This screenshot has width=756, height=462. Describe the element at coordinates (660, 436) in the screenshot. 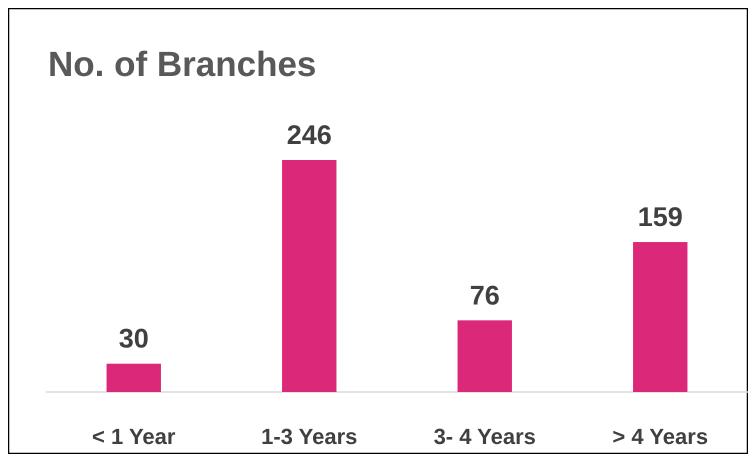

I see `x-tick-label: > 4 Years` at that location.